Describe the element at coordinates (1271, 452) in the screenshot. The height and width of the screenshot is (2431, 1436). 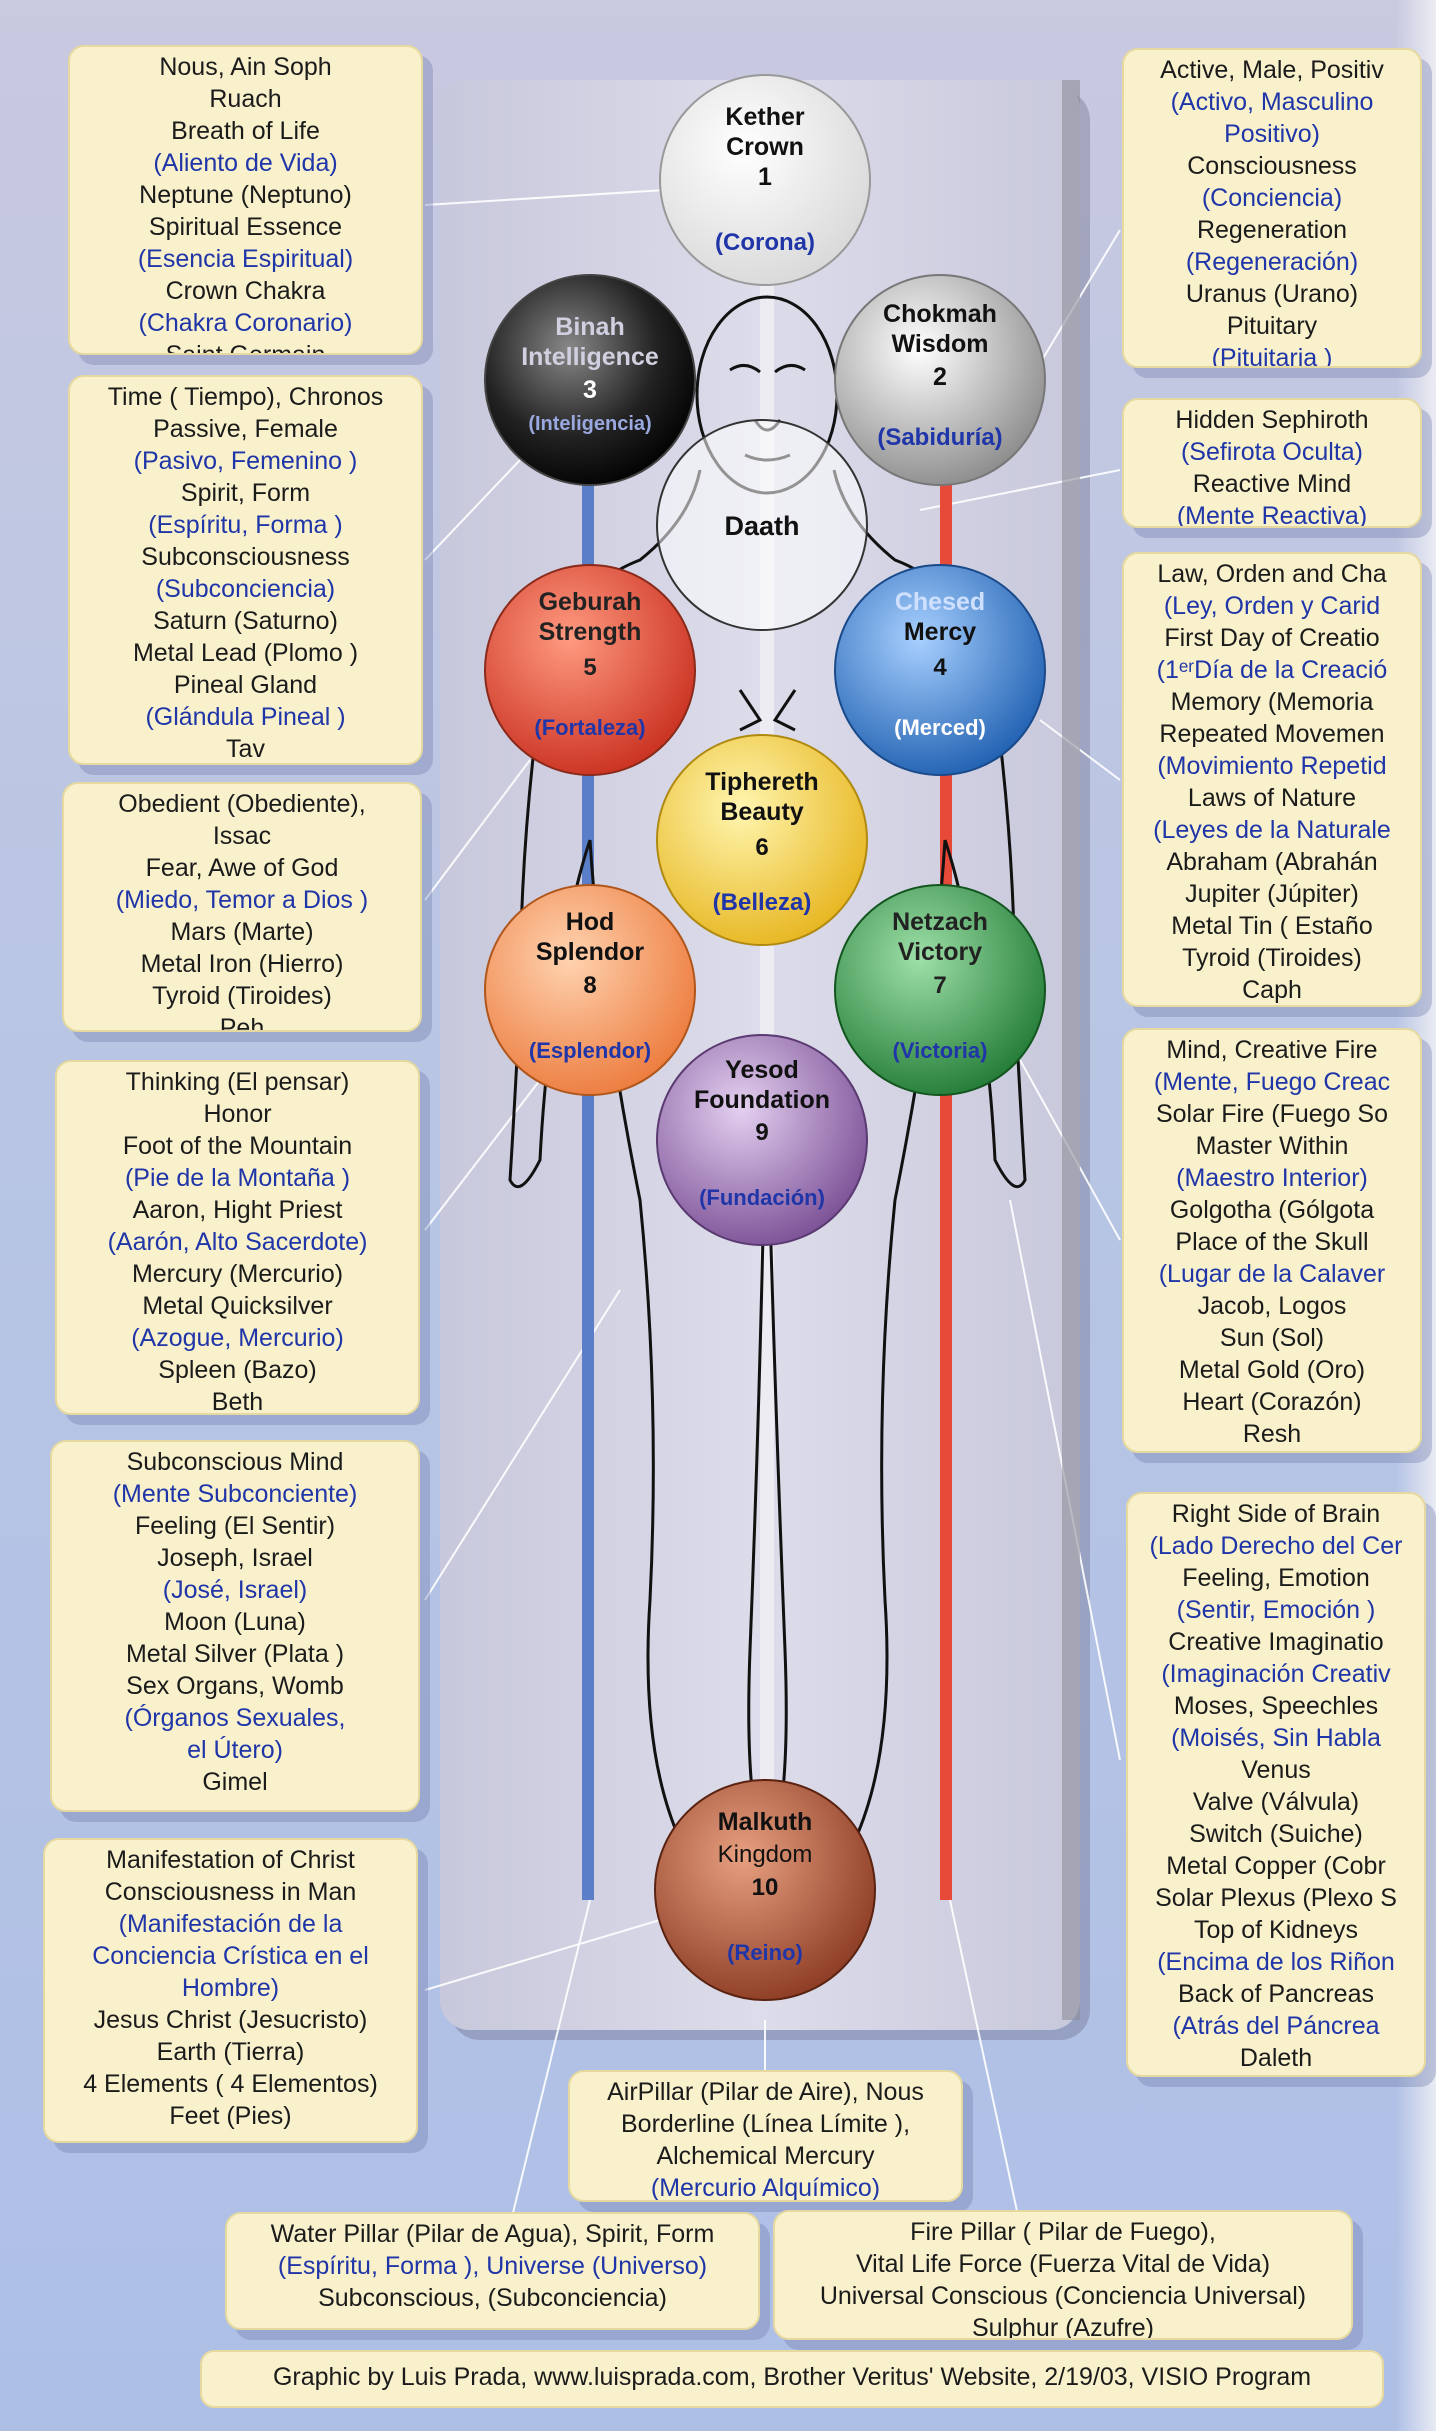
I see `box-text-line: (Sefirota Oculta)` at that location.